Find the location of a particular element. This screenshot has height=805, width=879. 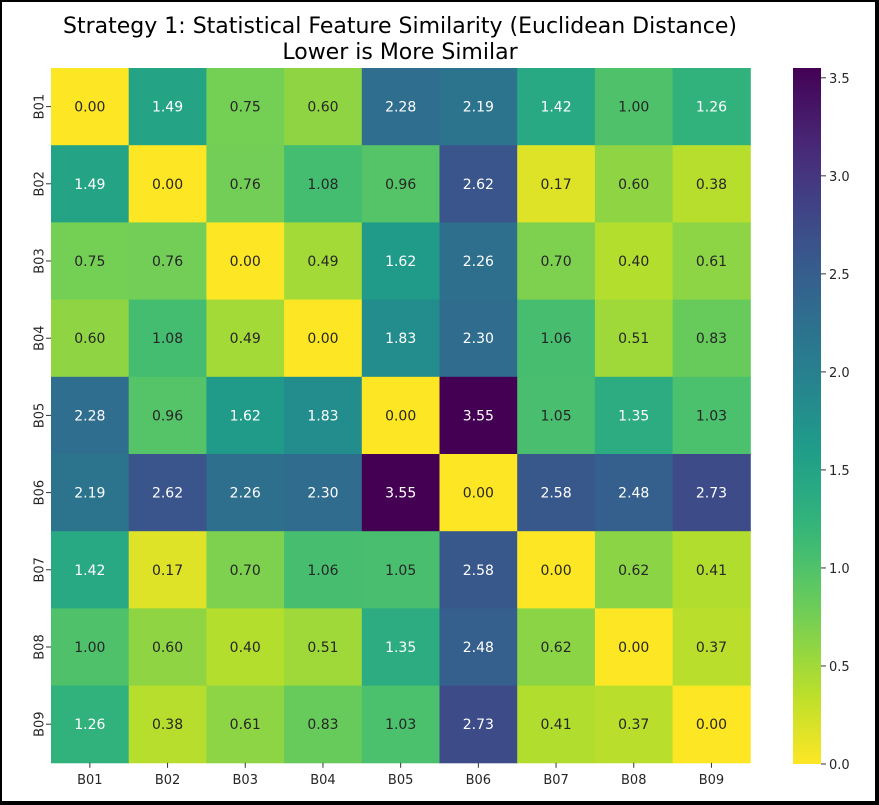

cell-value-label: 1.26 is located at coordinates (89, 725).